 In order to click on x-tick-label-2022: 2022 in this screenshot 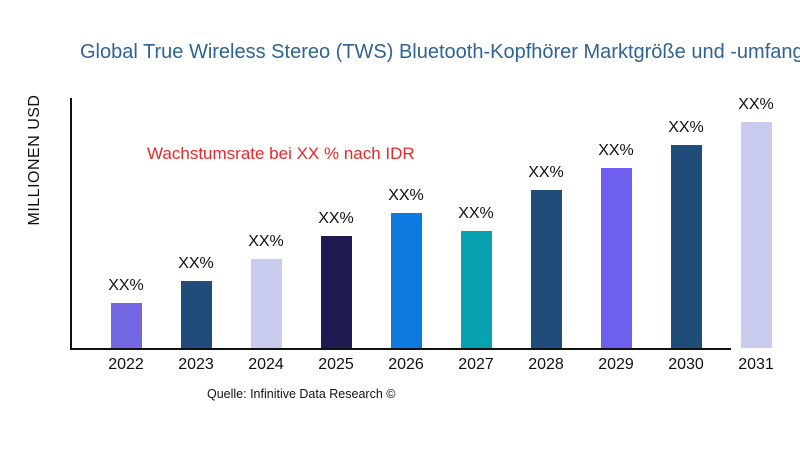, I will do `click(126, 364)`.